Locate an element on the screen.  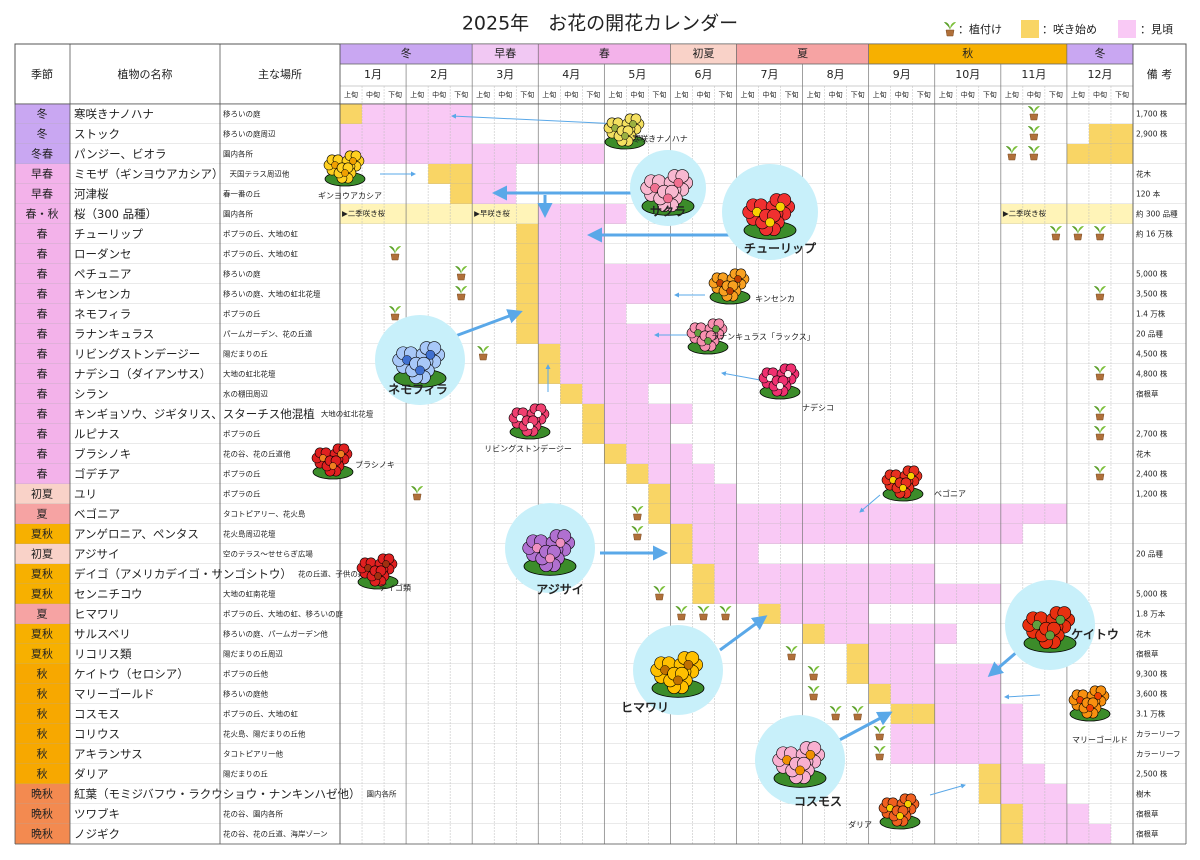
place: 園内各所 is located at coordinates (238, 214).